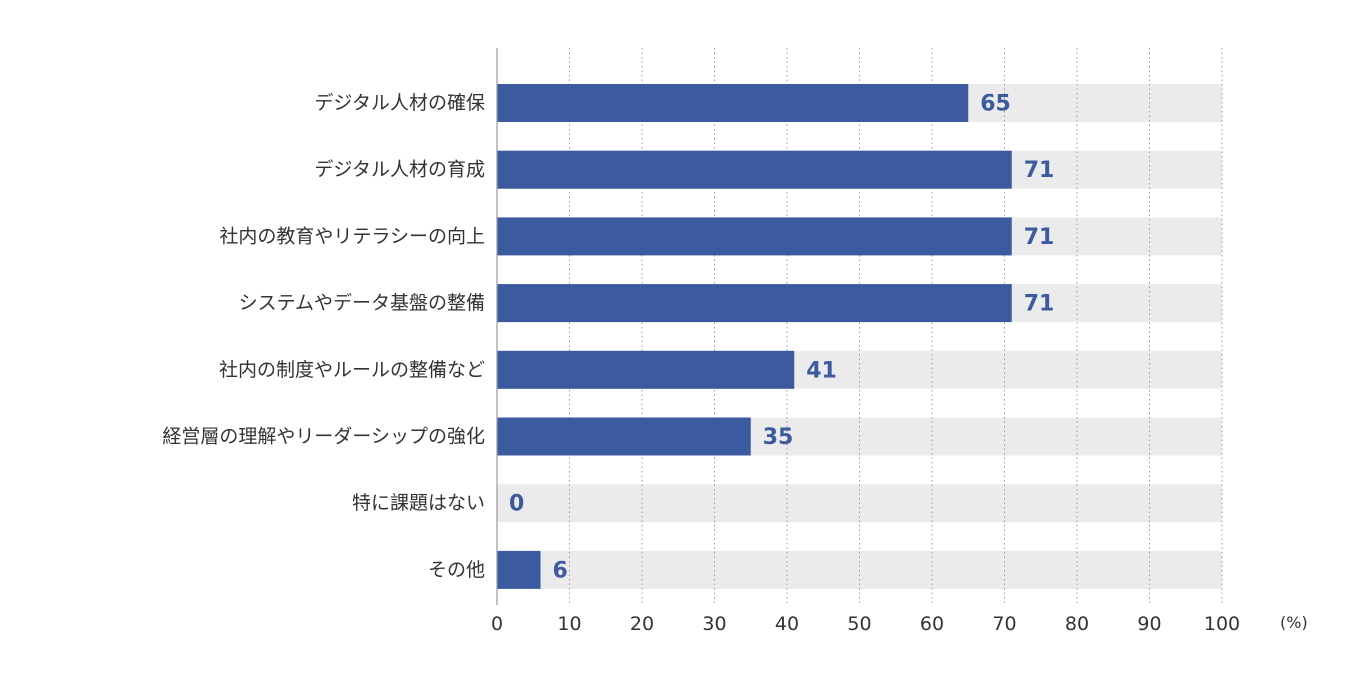  Describe the element at coordinates (399, 170) in the screenshot. I see `category-label: デジタル人材の育成` at that location.